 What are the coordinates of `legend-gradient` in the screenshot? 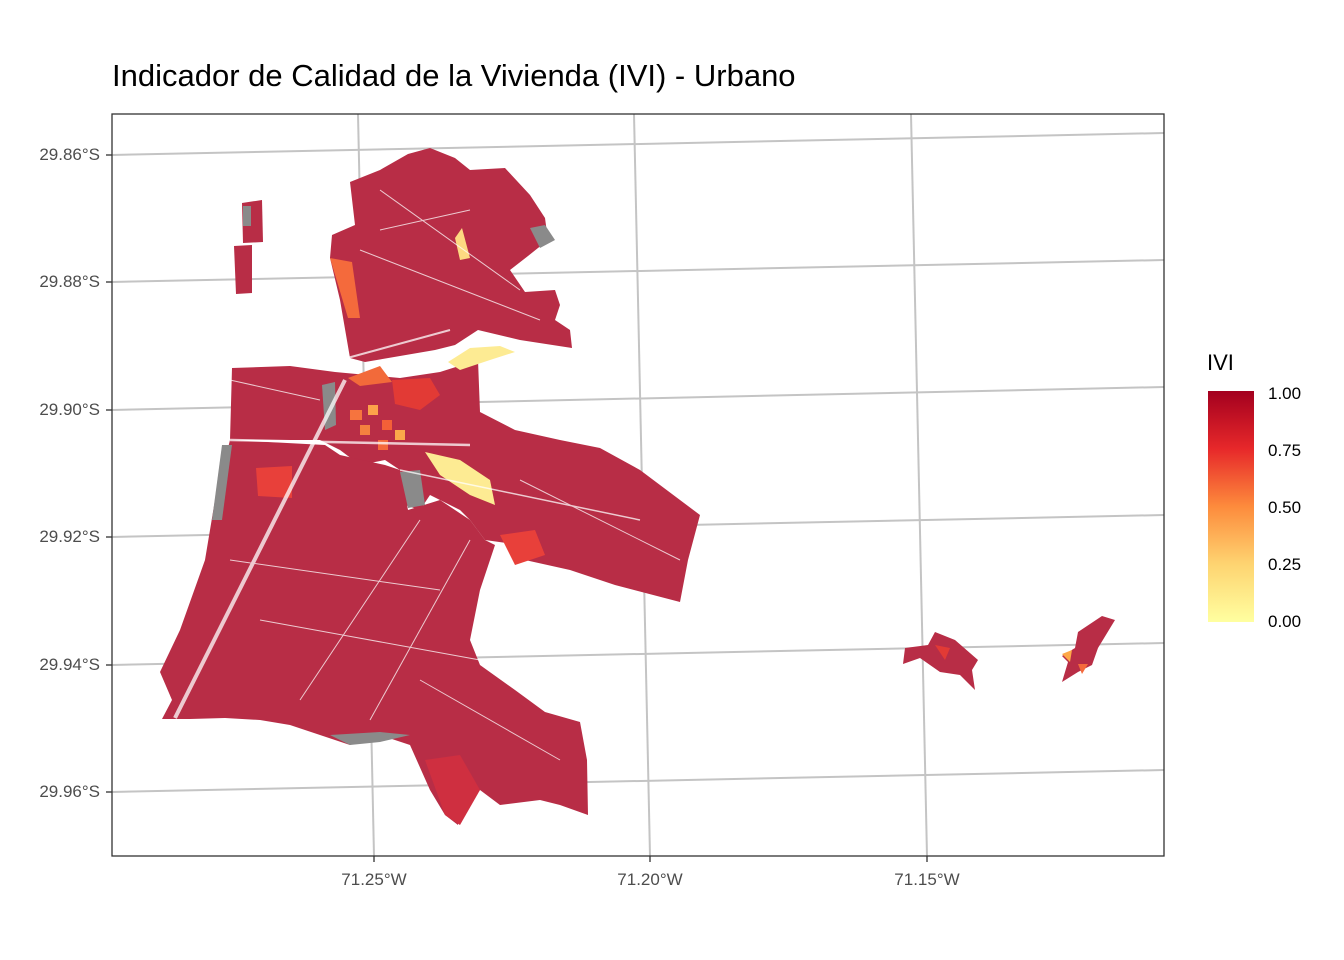 It's located at (1231, 506).